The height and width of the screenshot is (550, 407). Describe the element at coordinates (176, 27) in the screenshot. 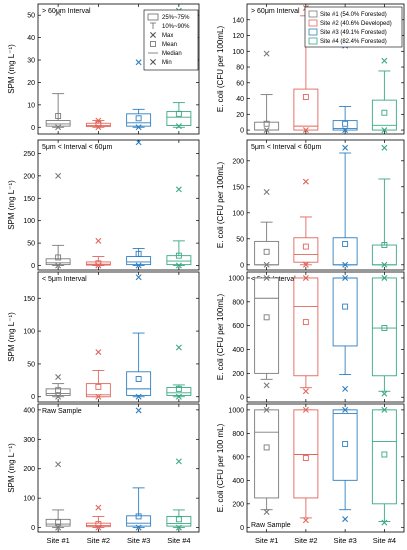

I see `legend-whisker-label: 10%~90%` at that location.